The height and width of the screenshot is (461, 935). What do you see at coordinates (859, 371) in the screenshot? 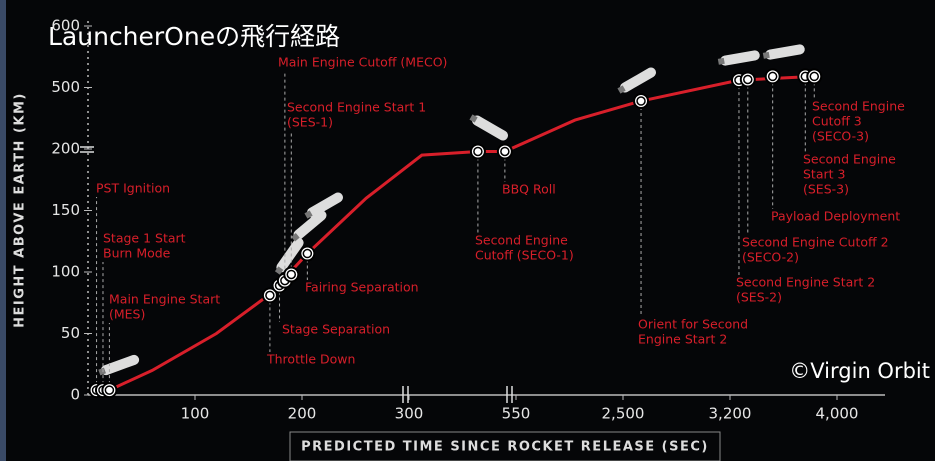
I see `credit: ©Virgin Orbit` at bounding box center [859, 371].